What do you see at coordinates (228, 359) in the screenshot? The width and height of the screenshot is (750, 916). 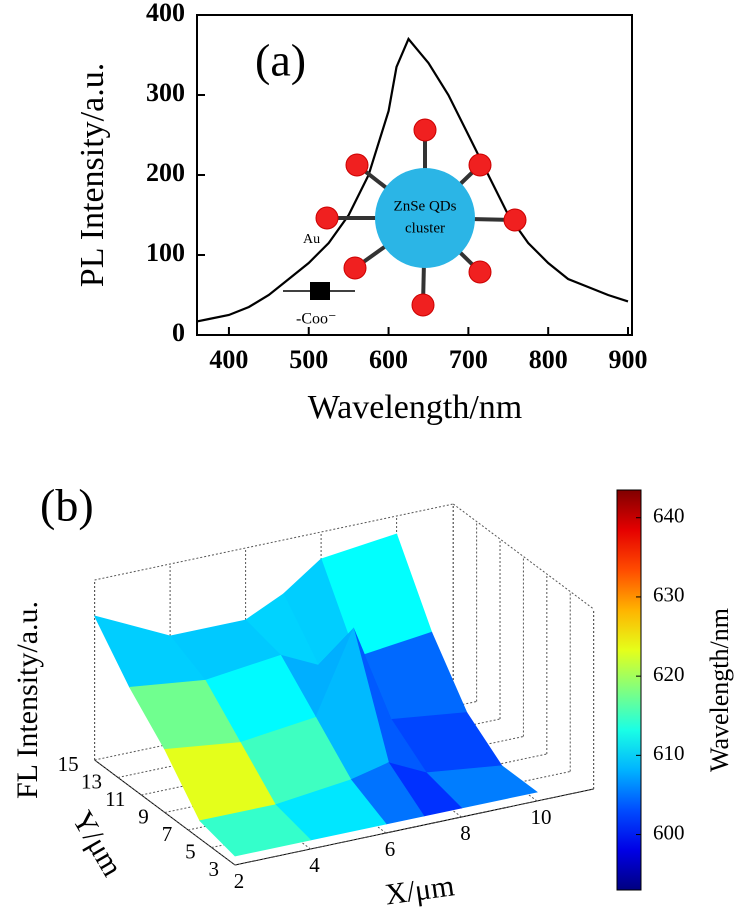 I see `x-tick-label: 400` at bounding box center [228, 359].